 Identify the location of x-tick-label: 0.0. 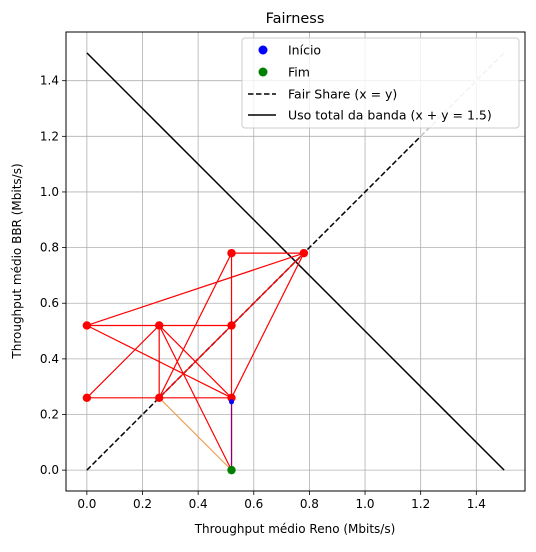
(86, 504).